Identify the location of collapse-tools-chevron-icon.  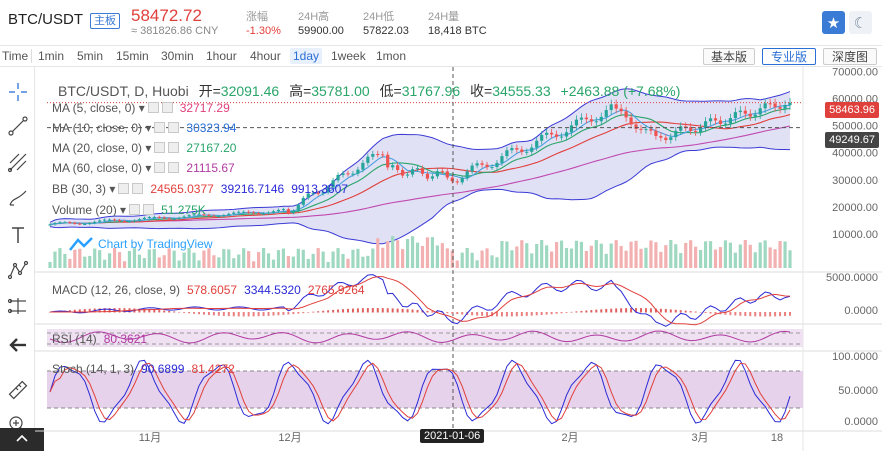
(22, 439).